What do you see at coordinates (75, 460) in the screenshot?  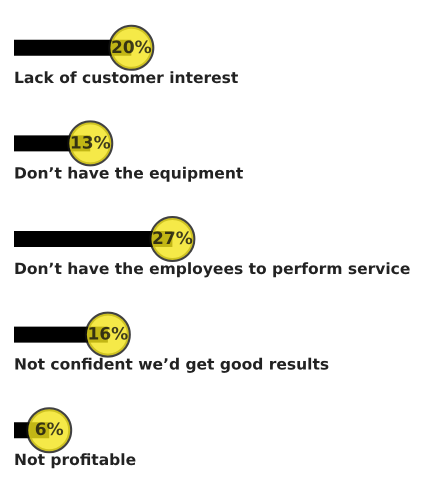 I see `y-tick-label: Not profitable` at bounding box center [75, 460].